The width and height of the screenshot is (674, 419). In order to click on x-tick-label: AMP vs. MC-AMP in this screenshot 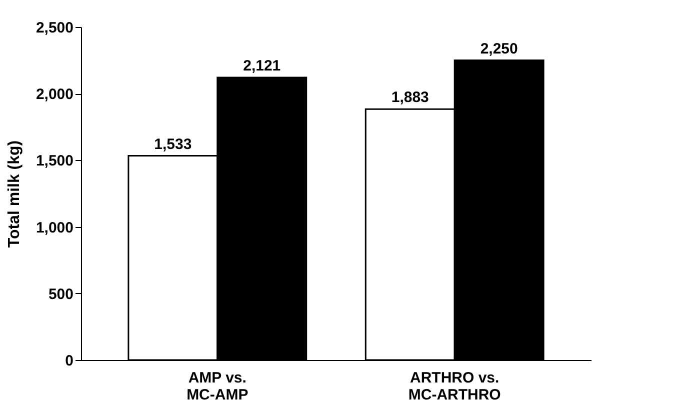, I will do `click(217, 387)`.